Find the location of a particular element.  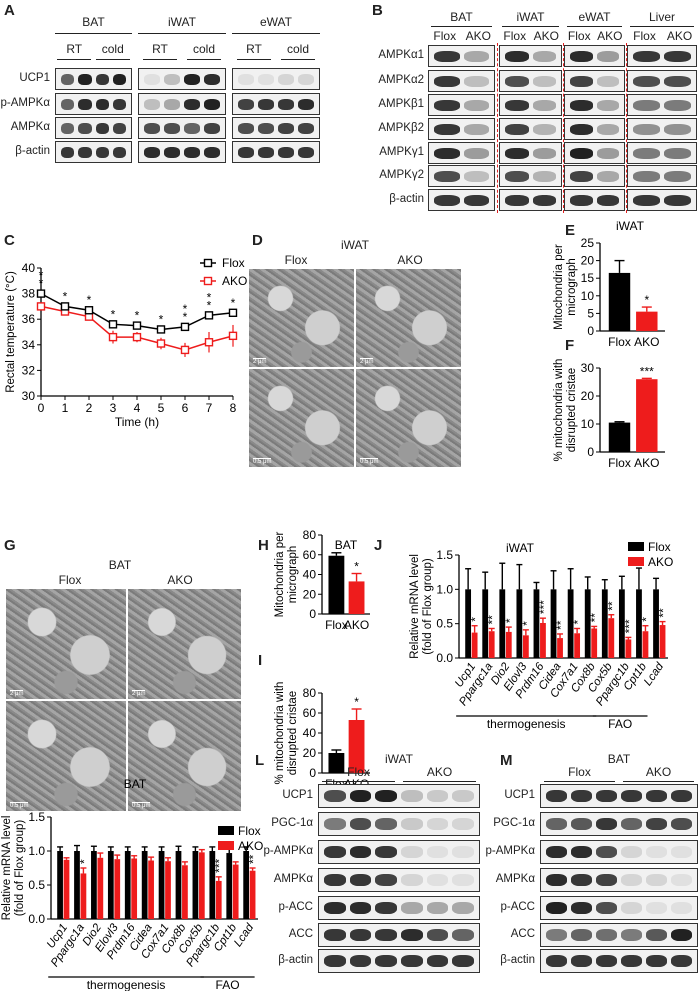

panel-label-f: F is located at coordinates (570, 345).